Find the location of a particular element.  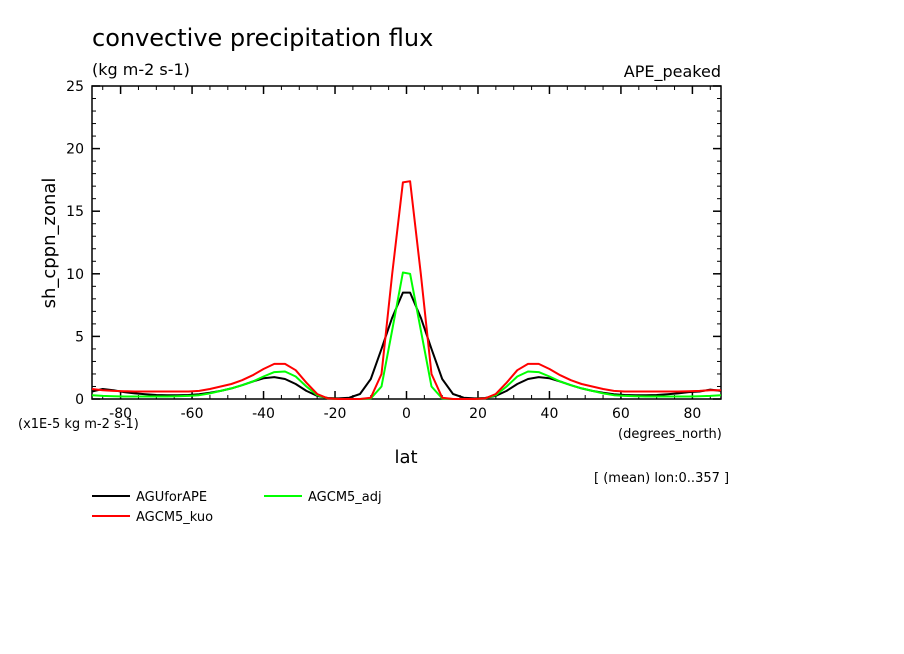

chart-units: (kg m-2 s-1) is located at coordinates (141, 69).